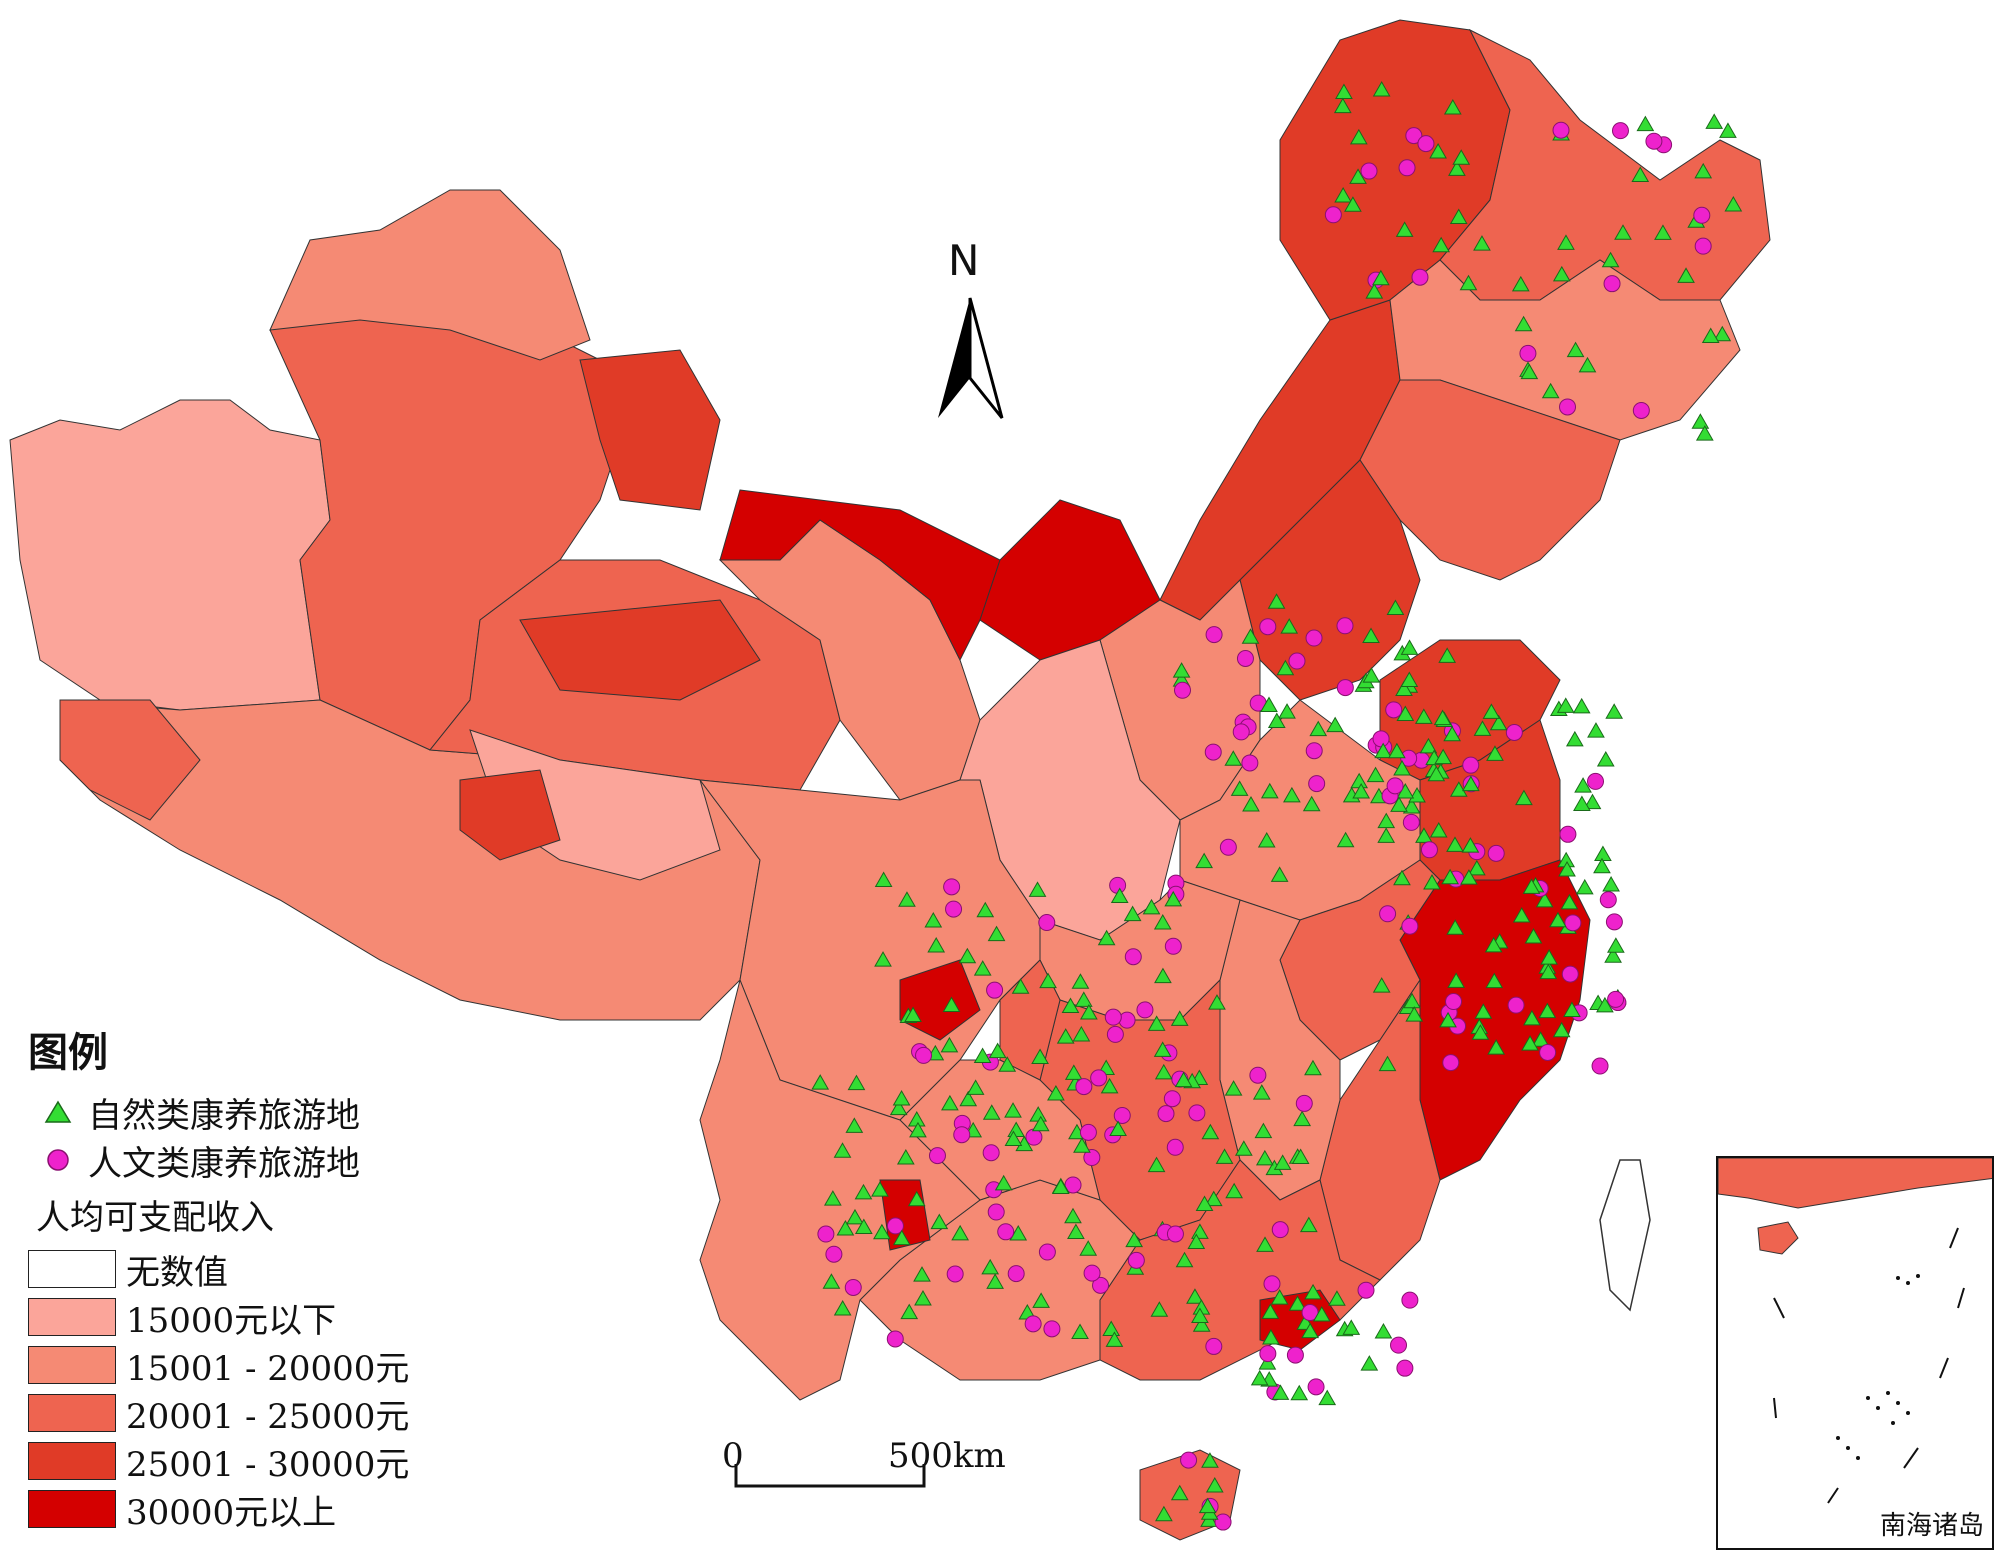  I want to click on triangle-icon, so click(58, 1112).